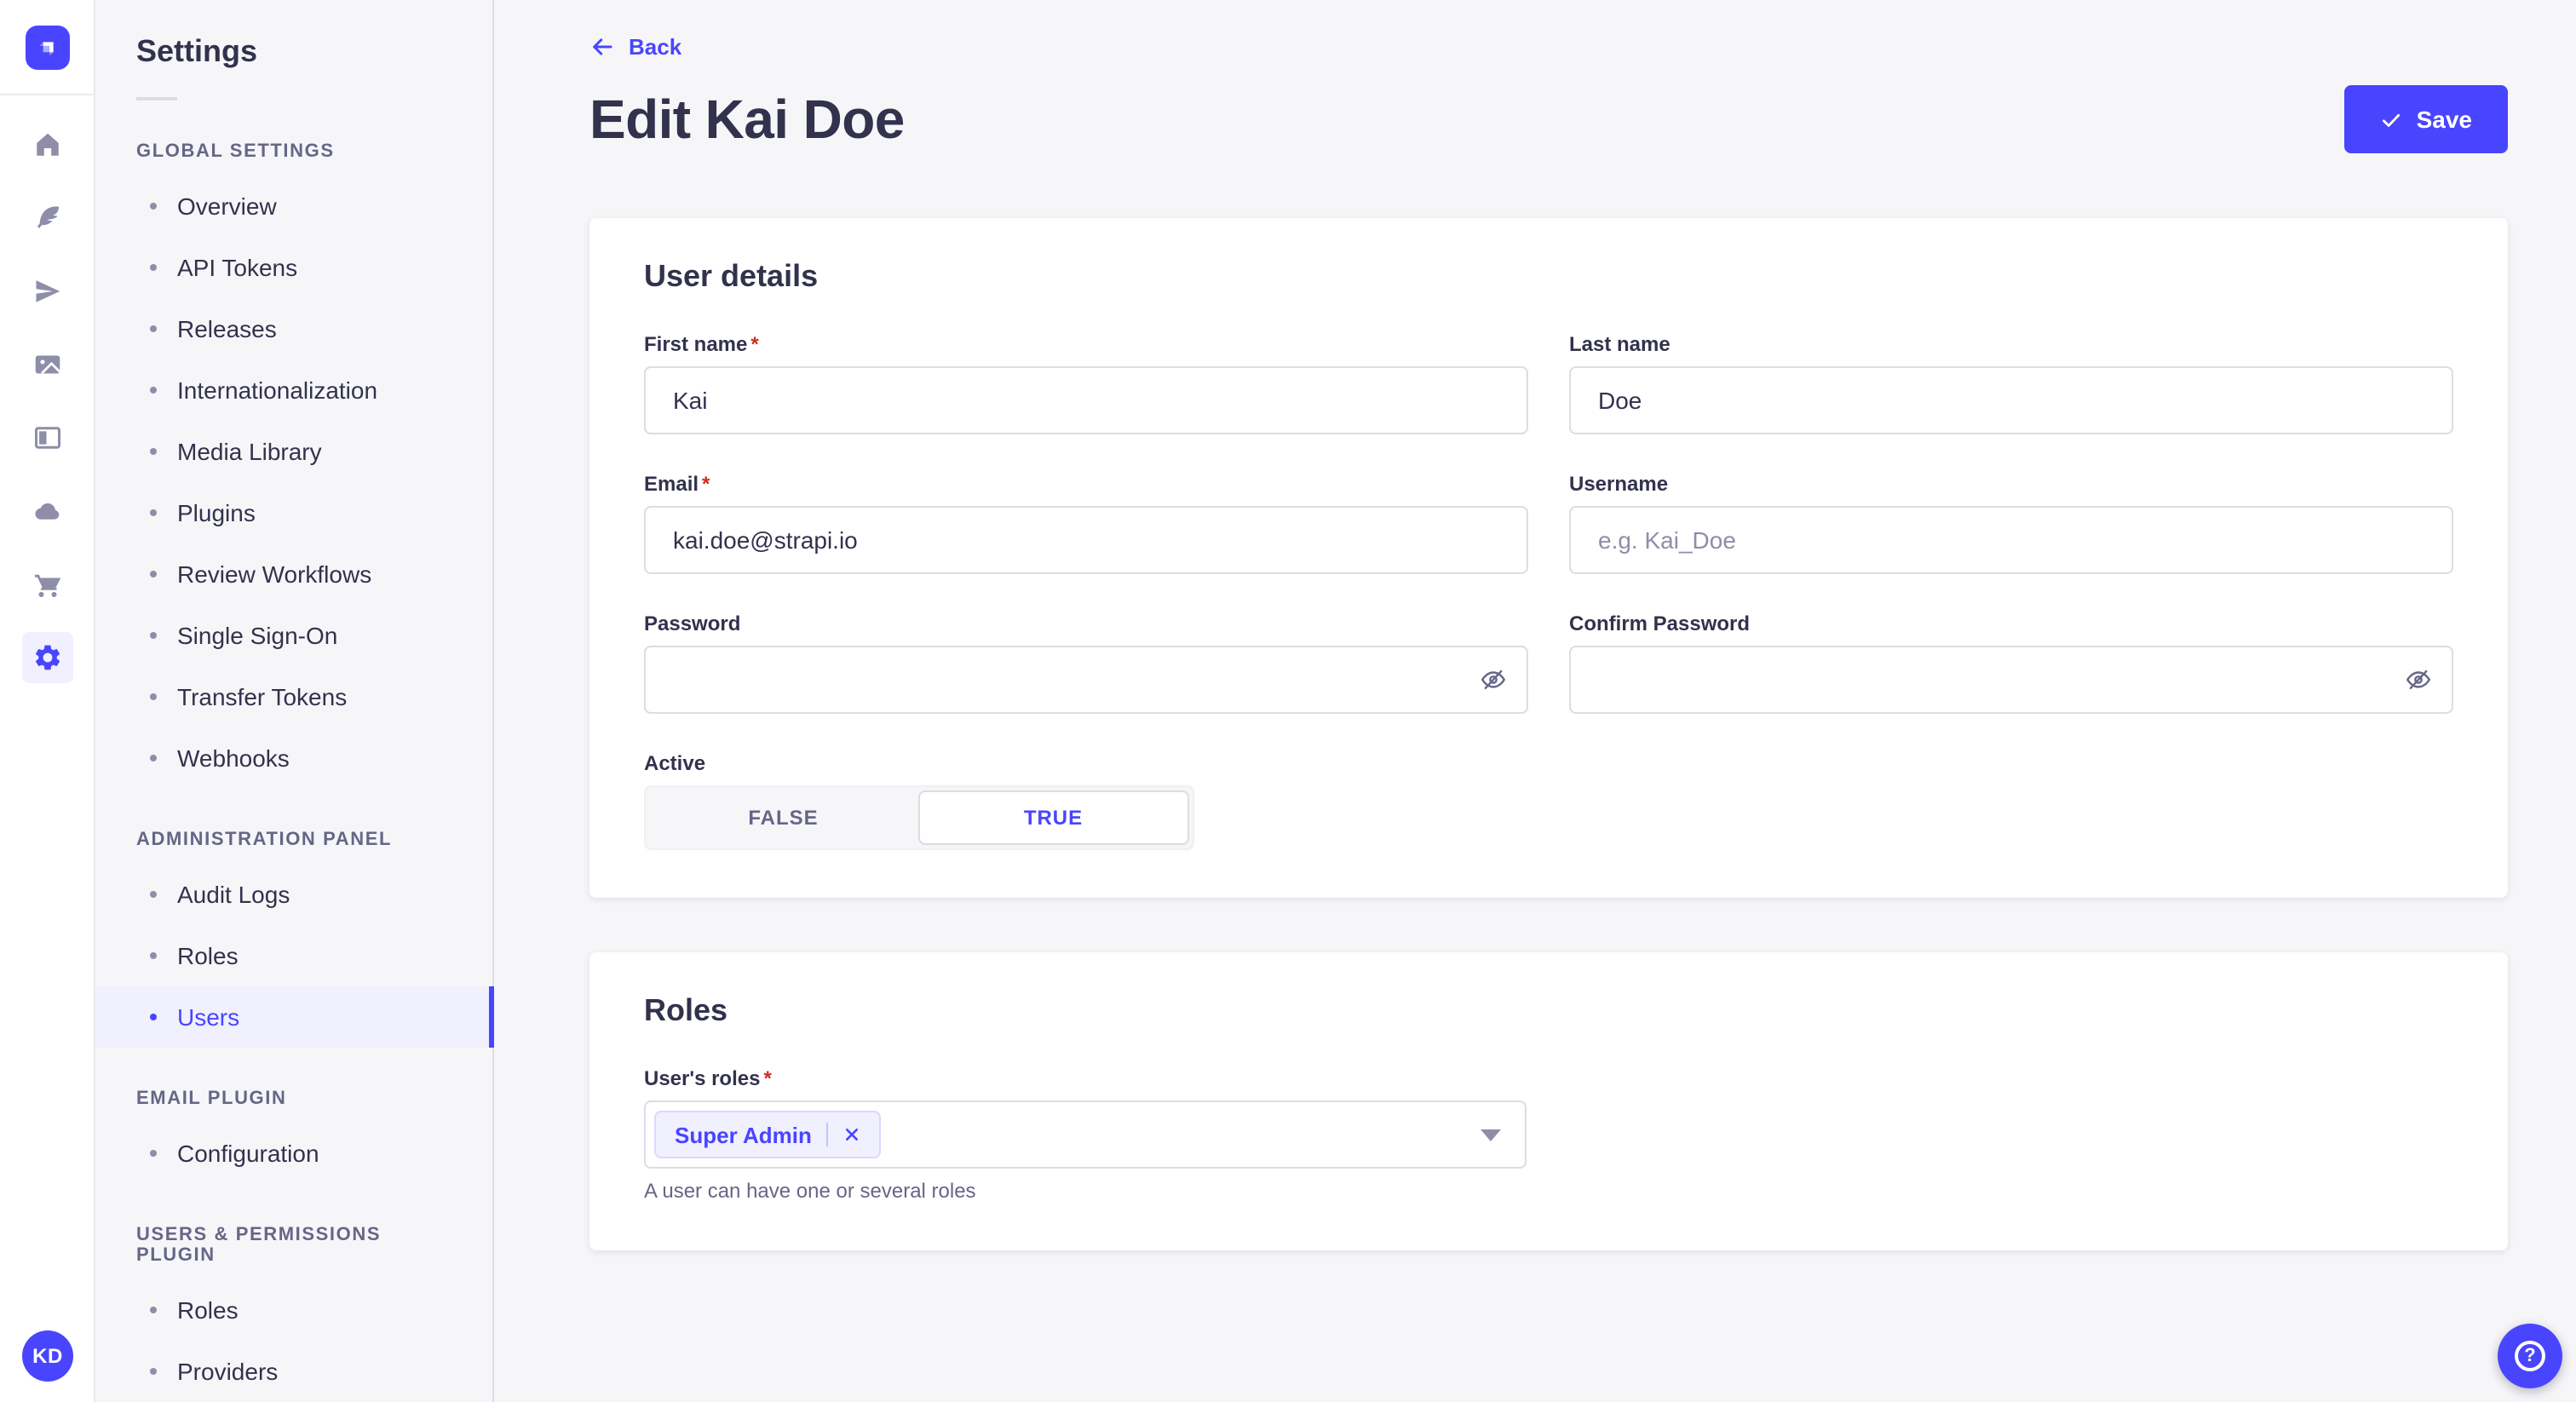  Describe the element at coordinates (784, 818) in the screenshot. I see `active-toggle-false-option: FALSE` at that location.